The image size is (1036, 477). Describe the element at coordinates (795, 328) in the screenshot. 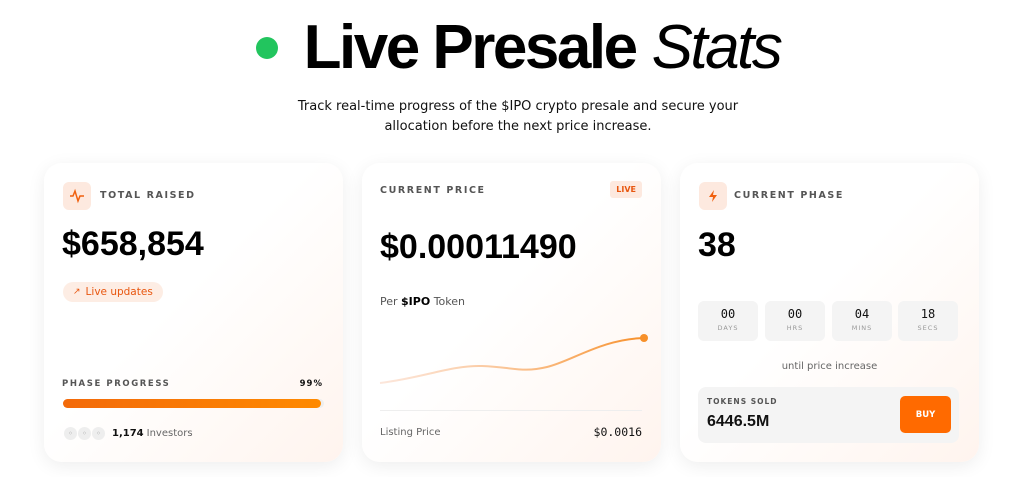

I see `countdown-unit: HRS` at that location.